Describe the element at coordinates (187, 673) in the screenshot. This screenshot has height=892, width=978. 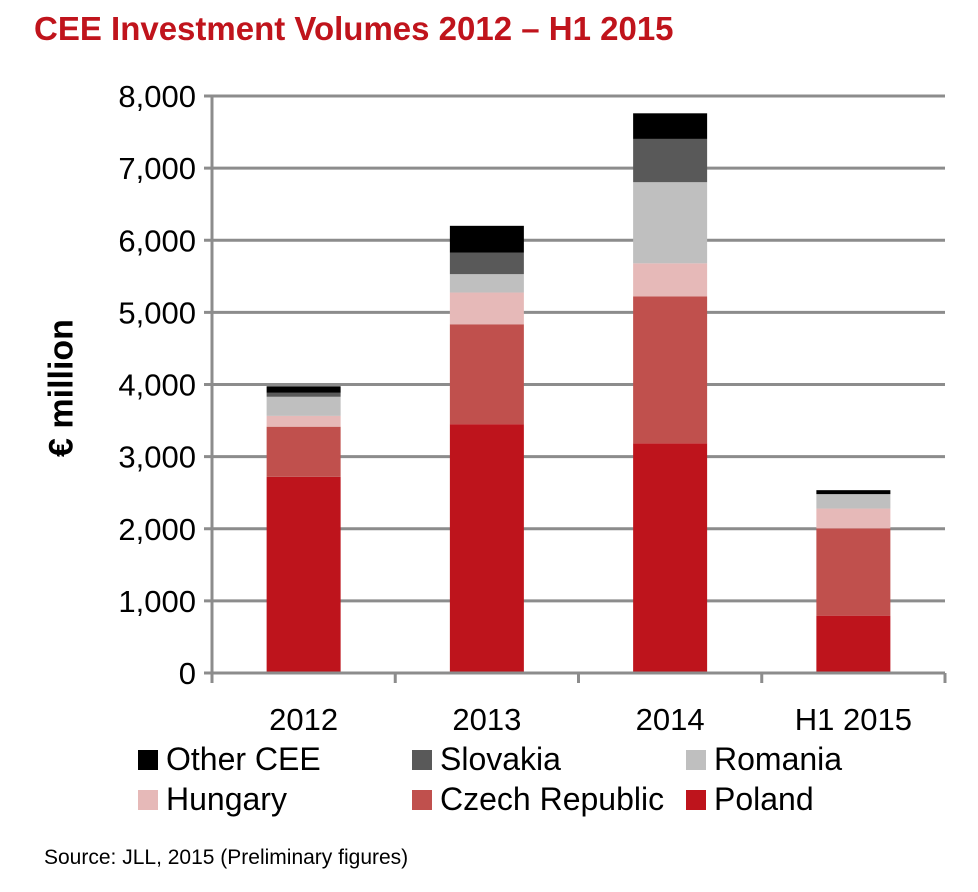
I see `y-tick-label: 0` at that location.